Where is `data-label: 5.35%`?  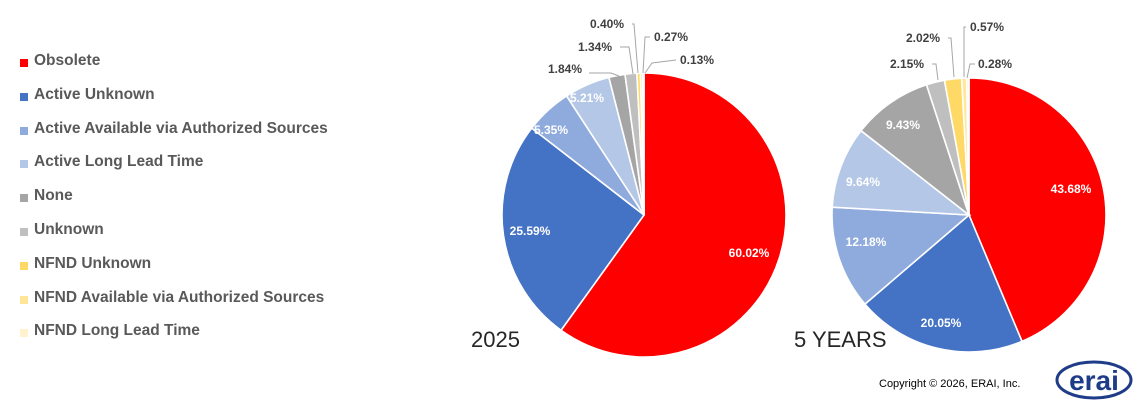 data-label: 5.35% is located at coordinates (551, 130).